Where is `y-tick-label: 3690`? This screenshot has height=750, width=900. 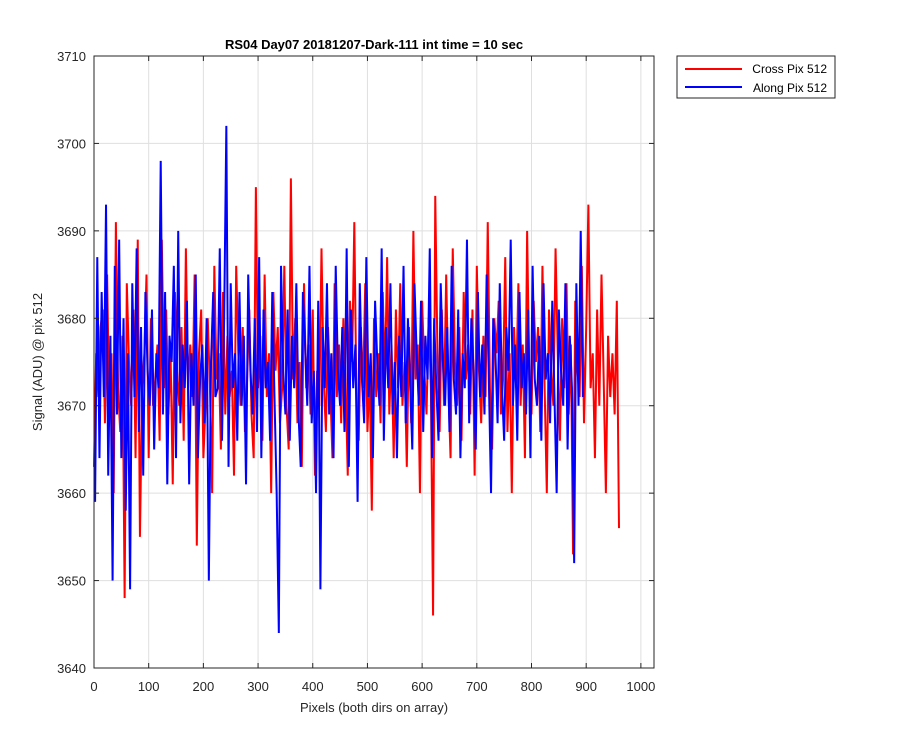 y-tick-label: 3690 is located at coordinates (71, 231).